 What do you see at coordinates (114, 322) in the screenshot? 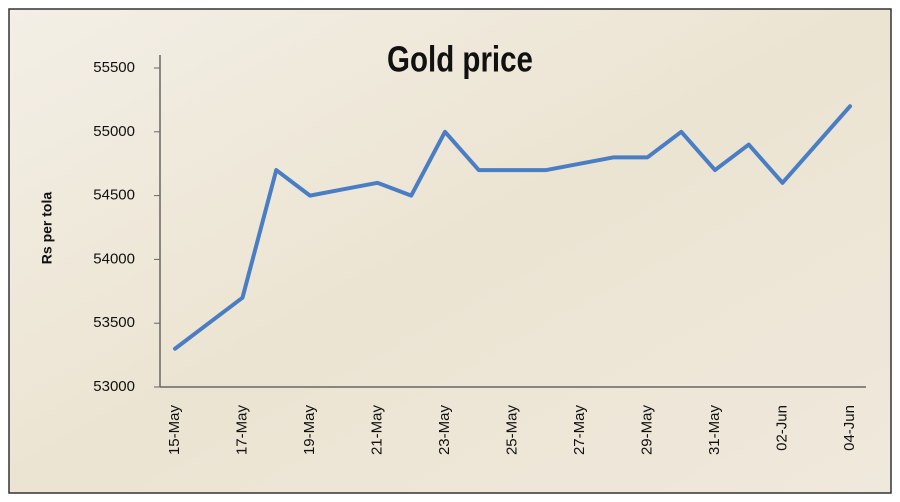
I see `y-tick-label: 53500` at bounding box center [114, 322].